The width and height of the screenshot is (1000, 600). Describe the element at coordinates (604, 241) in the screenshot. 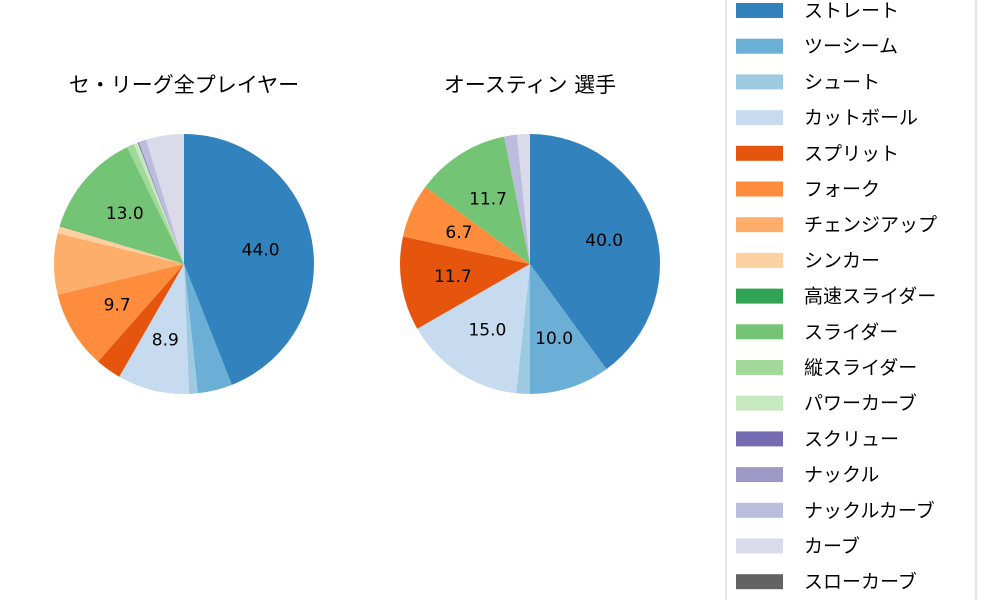

I see `slice-value-label: 40.0` at that location.